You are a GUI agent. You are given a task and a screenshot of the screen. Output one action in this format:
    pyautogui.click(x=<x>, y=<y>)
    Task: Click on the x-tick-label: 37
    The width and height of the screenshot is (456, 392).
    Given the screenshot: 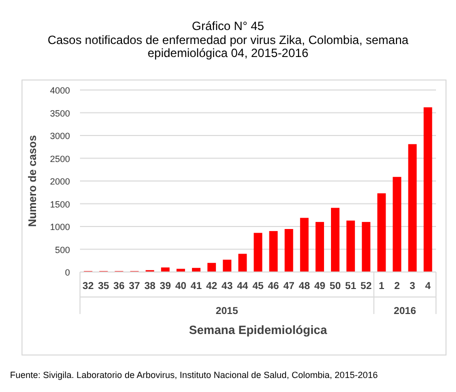 What is the action you would take?
    pyautogui.click(x=134, y=286)
    